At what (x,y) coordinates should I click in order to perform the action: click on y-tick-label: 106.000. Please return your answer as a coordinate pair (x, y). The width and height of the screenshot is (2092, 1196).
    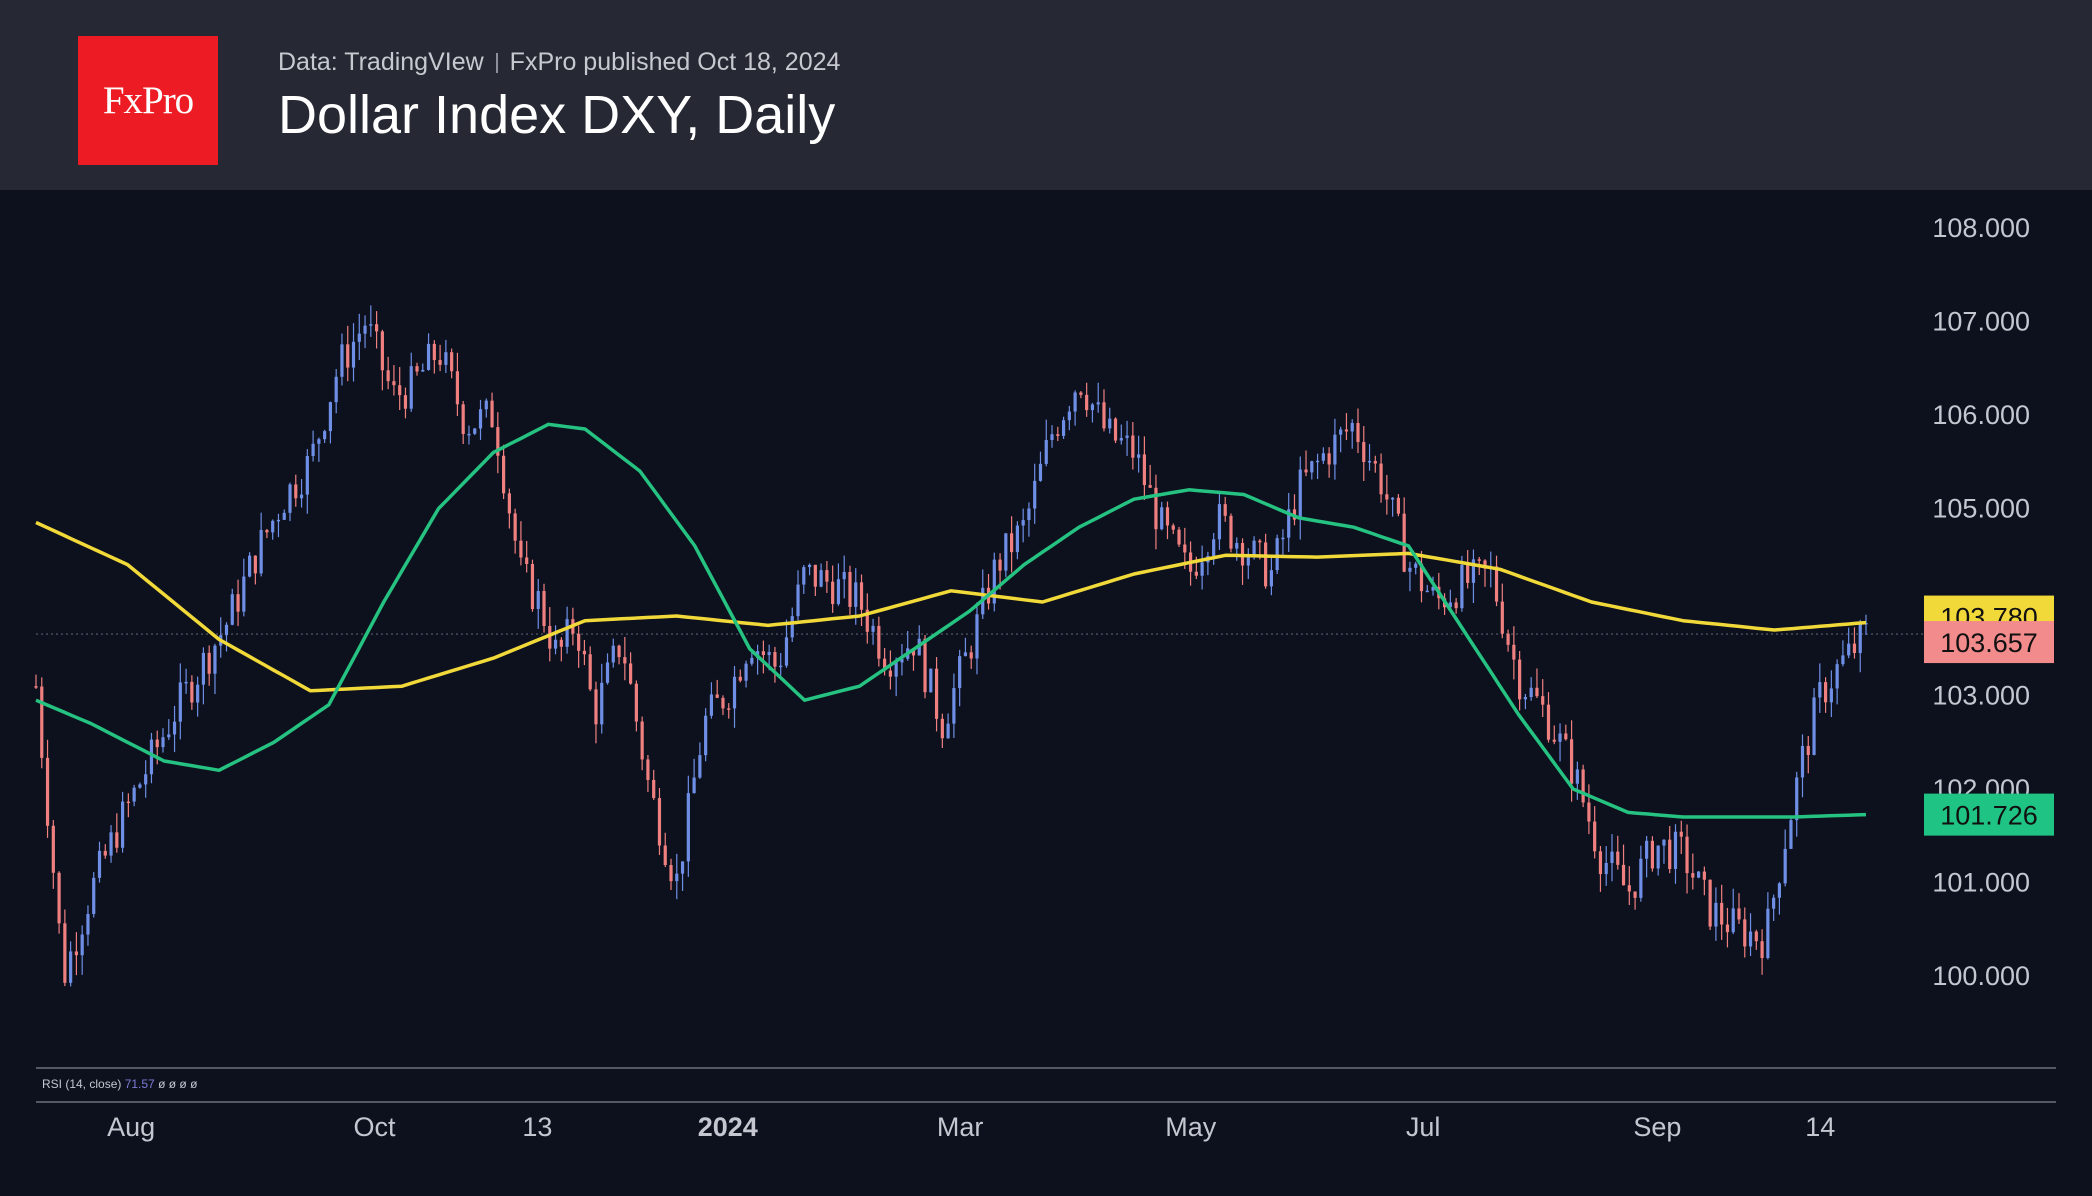
    Looking at the image, I should click on (1981, 415).